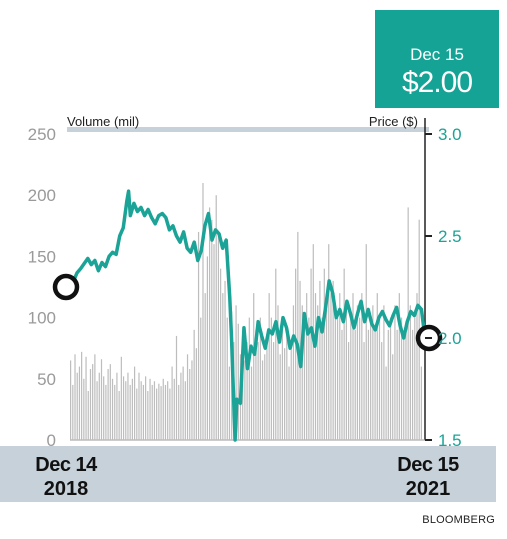 This screenshot has height=539, width=507. I want to click on x-end-label-line2: 2021, so click(428, 489).